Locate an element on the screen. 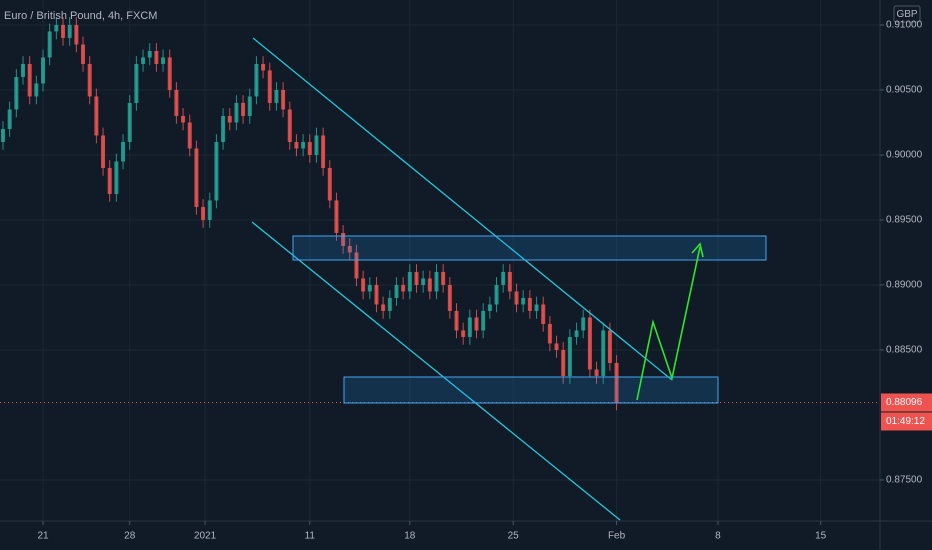  last-price-badge is located at coordinates (906, 402).